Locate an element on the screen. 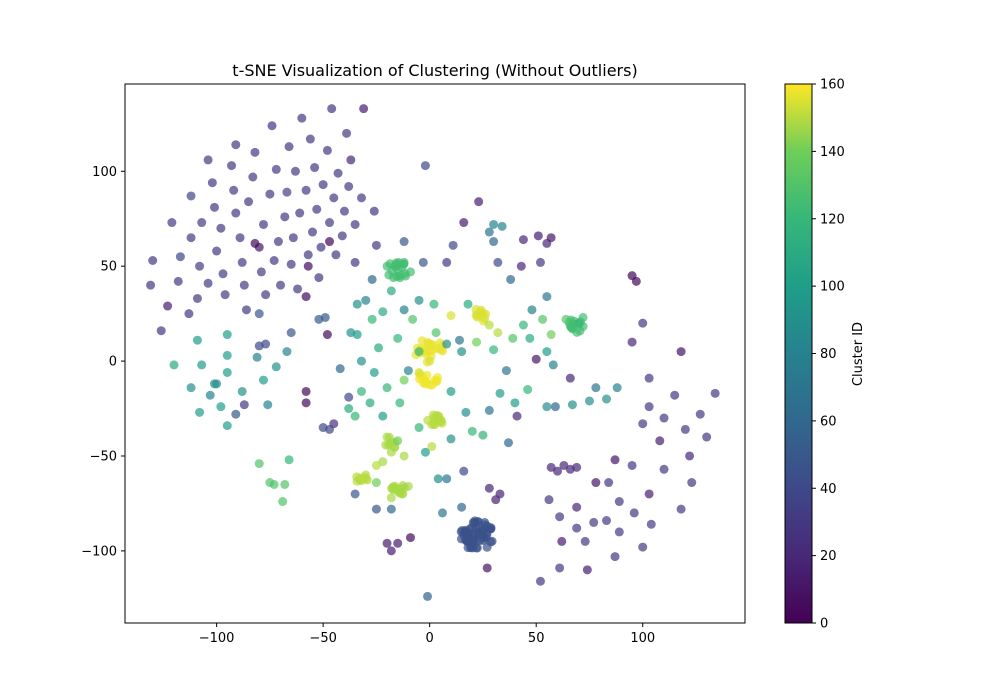 This screenshot has height=700, width=1000. colorbar-tick-label: 80 is located at coordinates (828, 354).